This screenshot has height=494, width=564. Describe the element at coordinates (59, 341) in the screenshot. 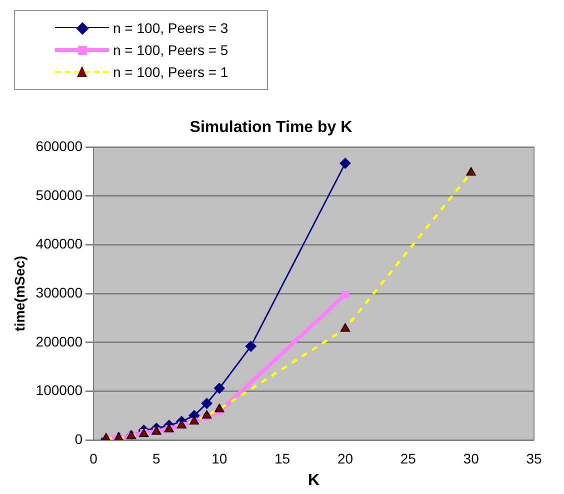

I see `y-tick-label: 200000` at that location.